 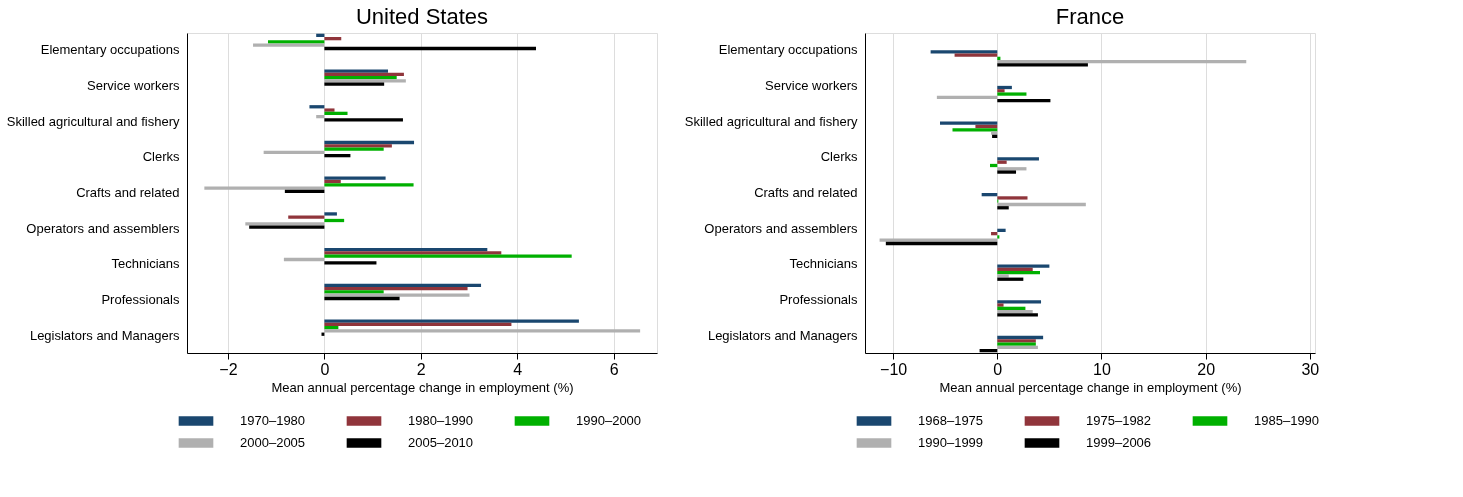 What do you see at coordinates (133, 85) in the screenshot?
I see `y-tick-label: Service workers` at bounding box center [133, 85].